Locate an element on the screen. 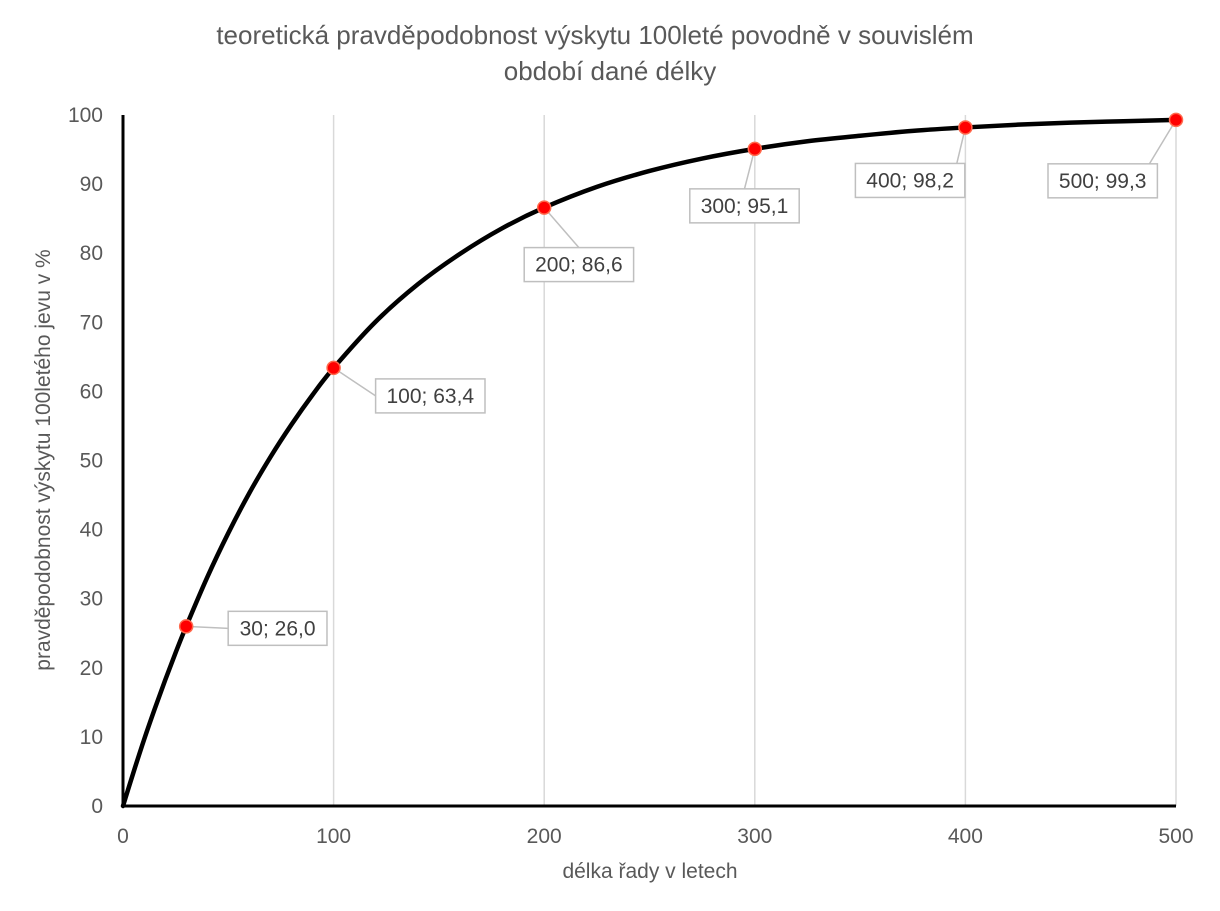 The image size is (1220, 911). y-tick-50: 50 is located at coordinates (91, 461).